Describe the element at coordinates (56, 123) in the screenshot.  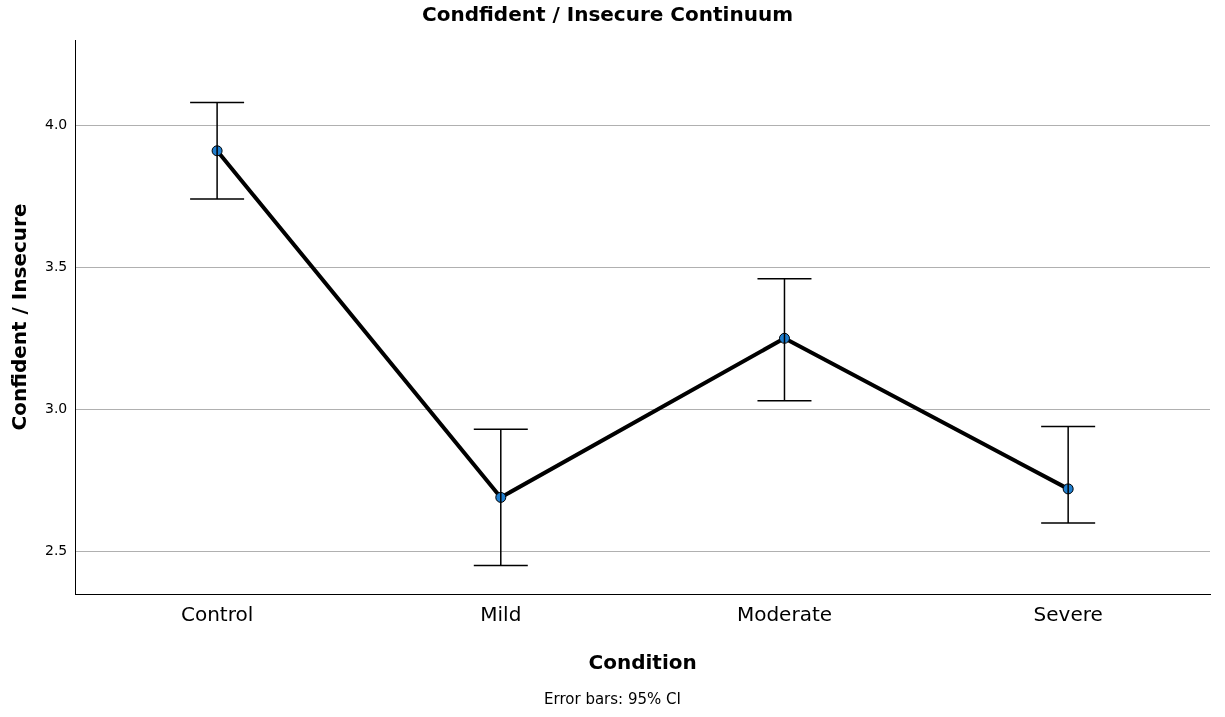
I see `y-tick-label: 4.0` at that location.